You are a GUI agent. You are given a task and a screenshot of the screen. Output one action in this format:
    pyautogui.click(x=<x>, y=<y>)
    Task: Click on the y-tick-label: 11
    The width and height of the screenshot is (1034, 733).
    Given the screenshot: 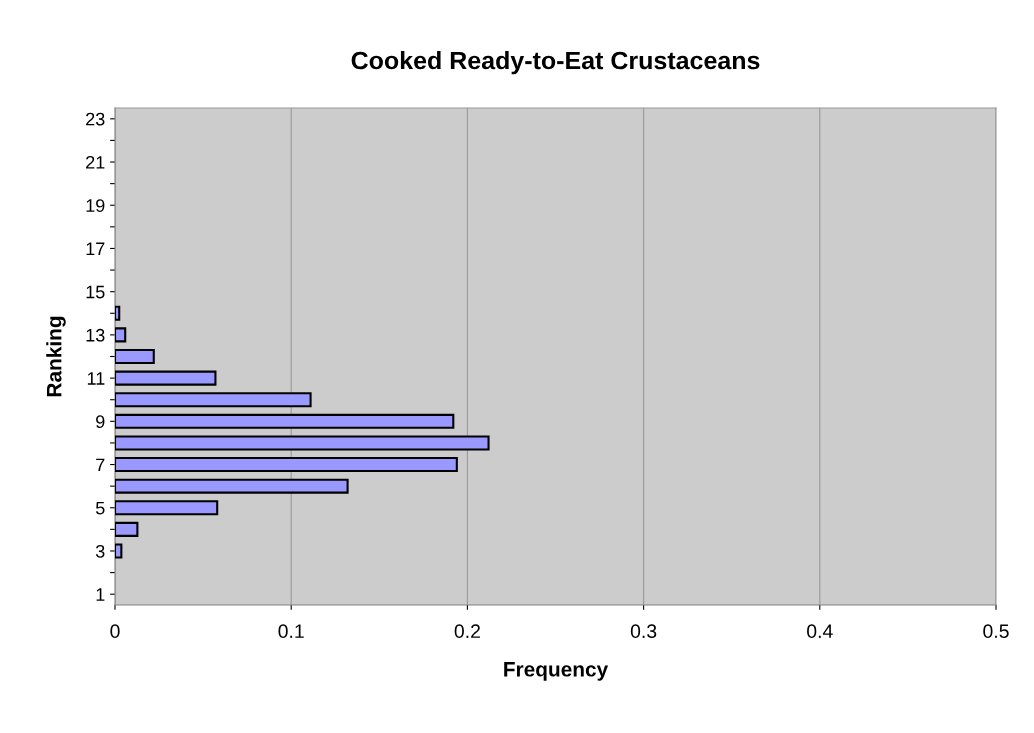 What is the action you would take?
    pyautogui.click(x=96, y=378)
    